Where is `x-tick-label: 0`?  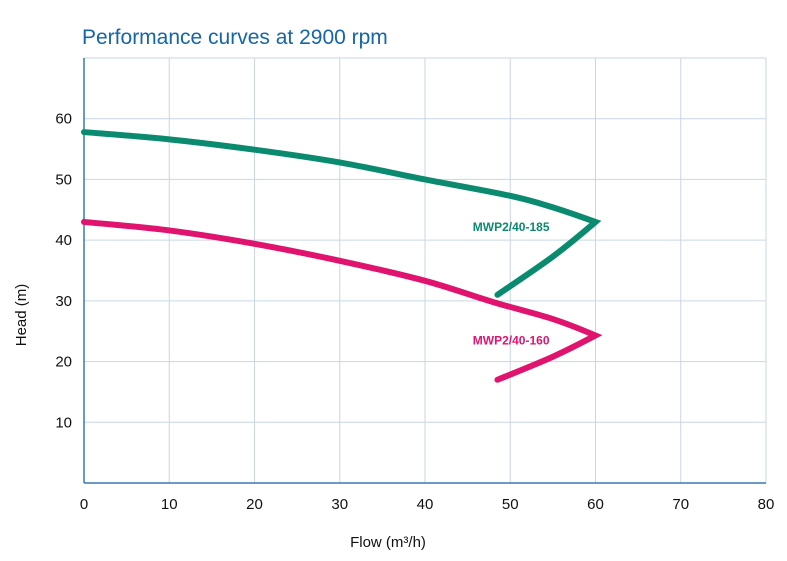 x-tick-label: 0 is located at coordinates (84, 504).